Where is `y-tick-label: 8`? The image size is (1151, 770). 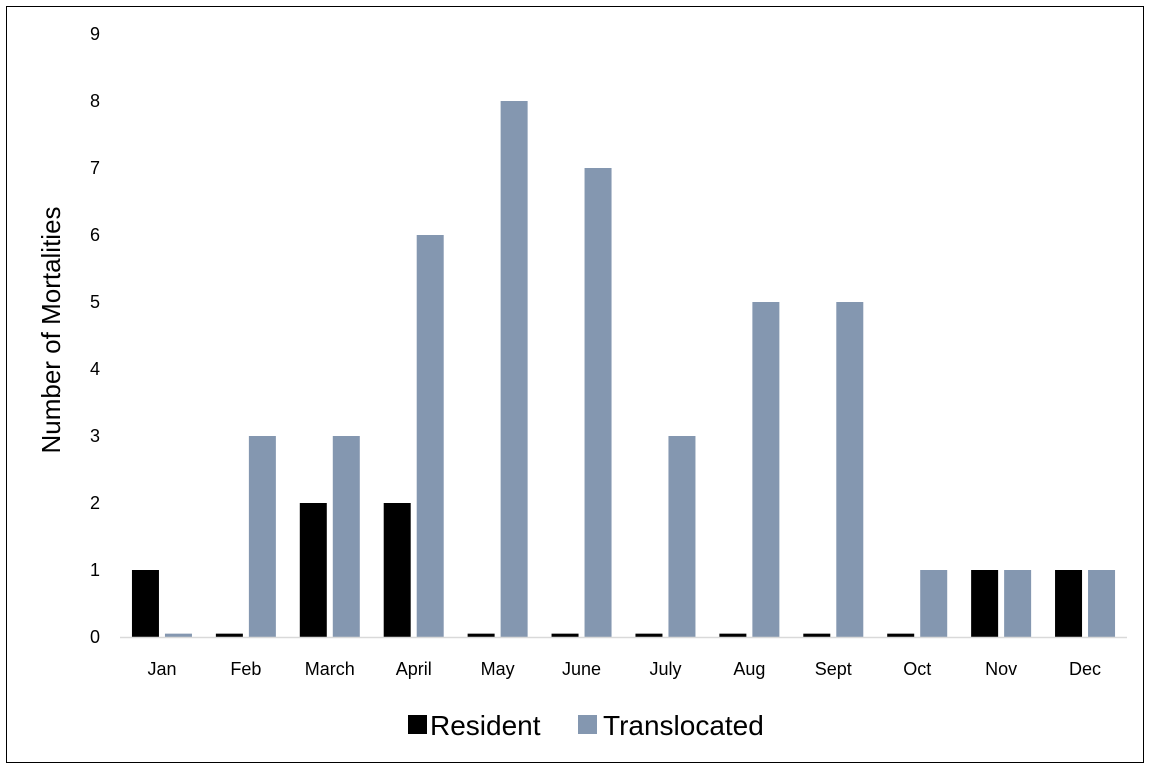 y-tick-label: 8 is located at coordinates (95, 101).